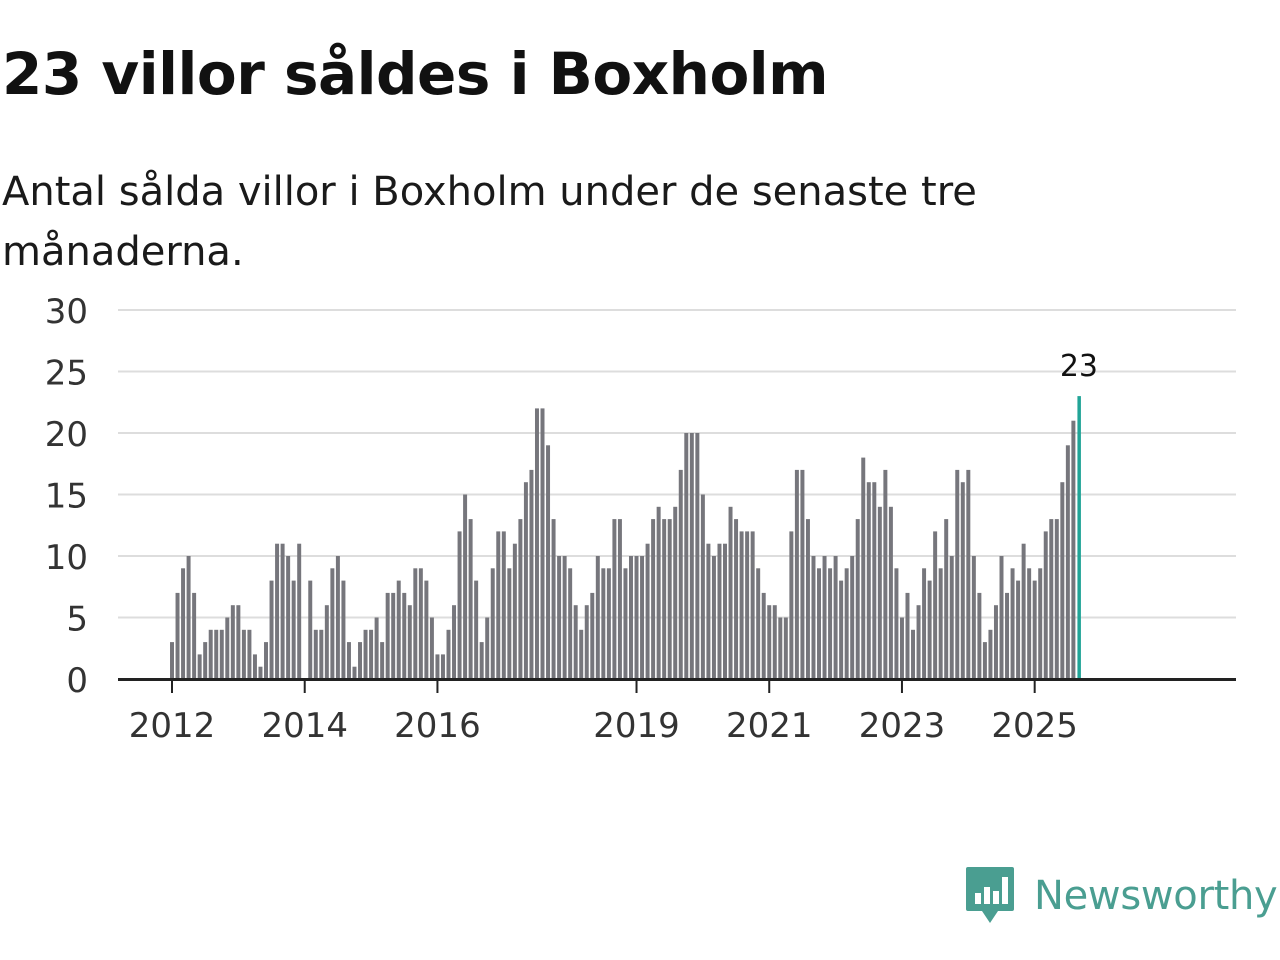 The image size is (1280, 960). I want to click on x-tick-label: 2025, so click(1034, 726).